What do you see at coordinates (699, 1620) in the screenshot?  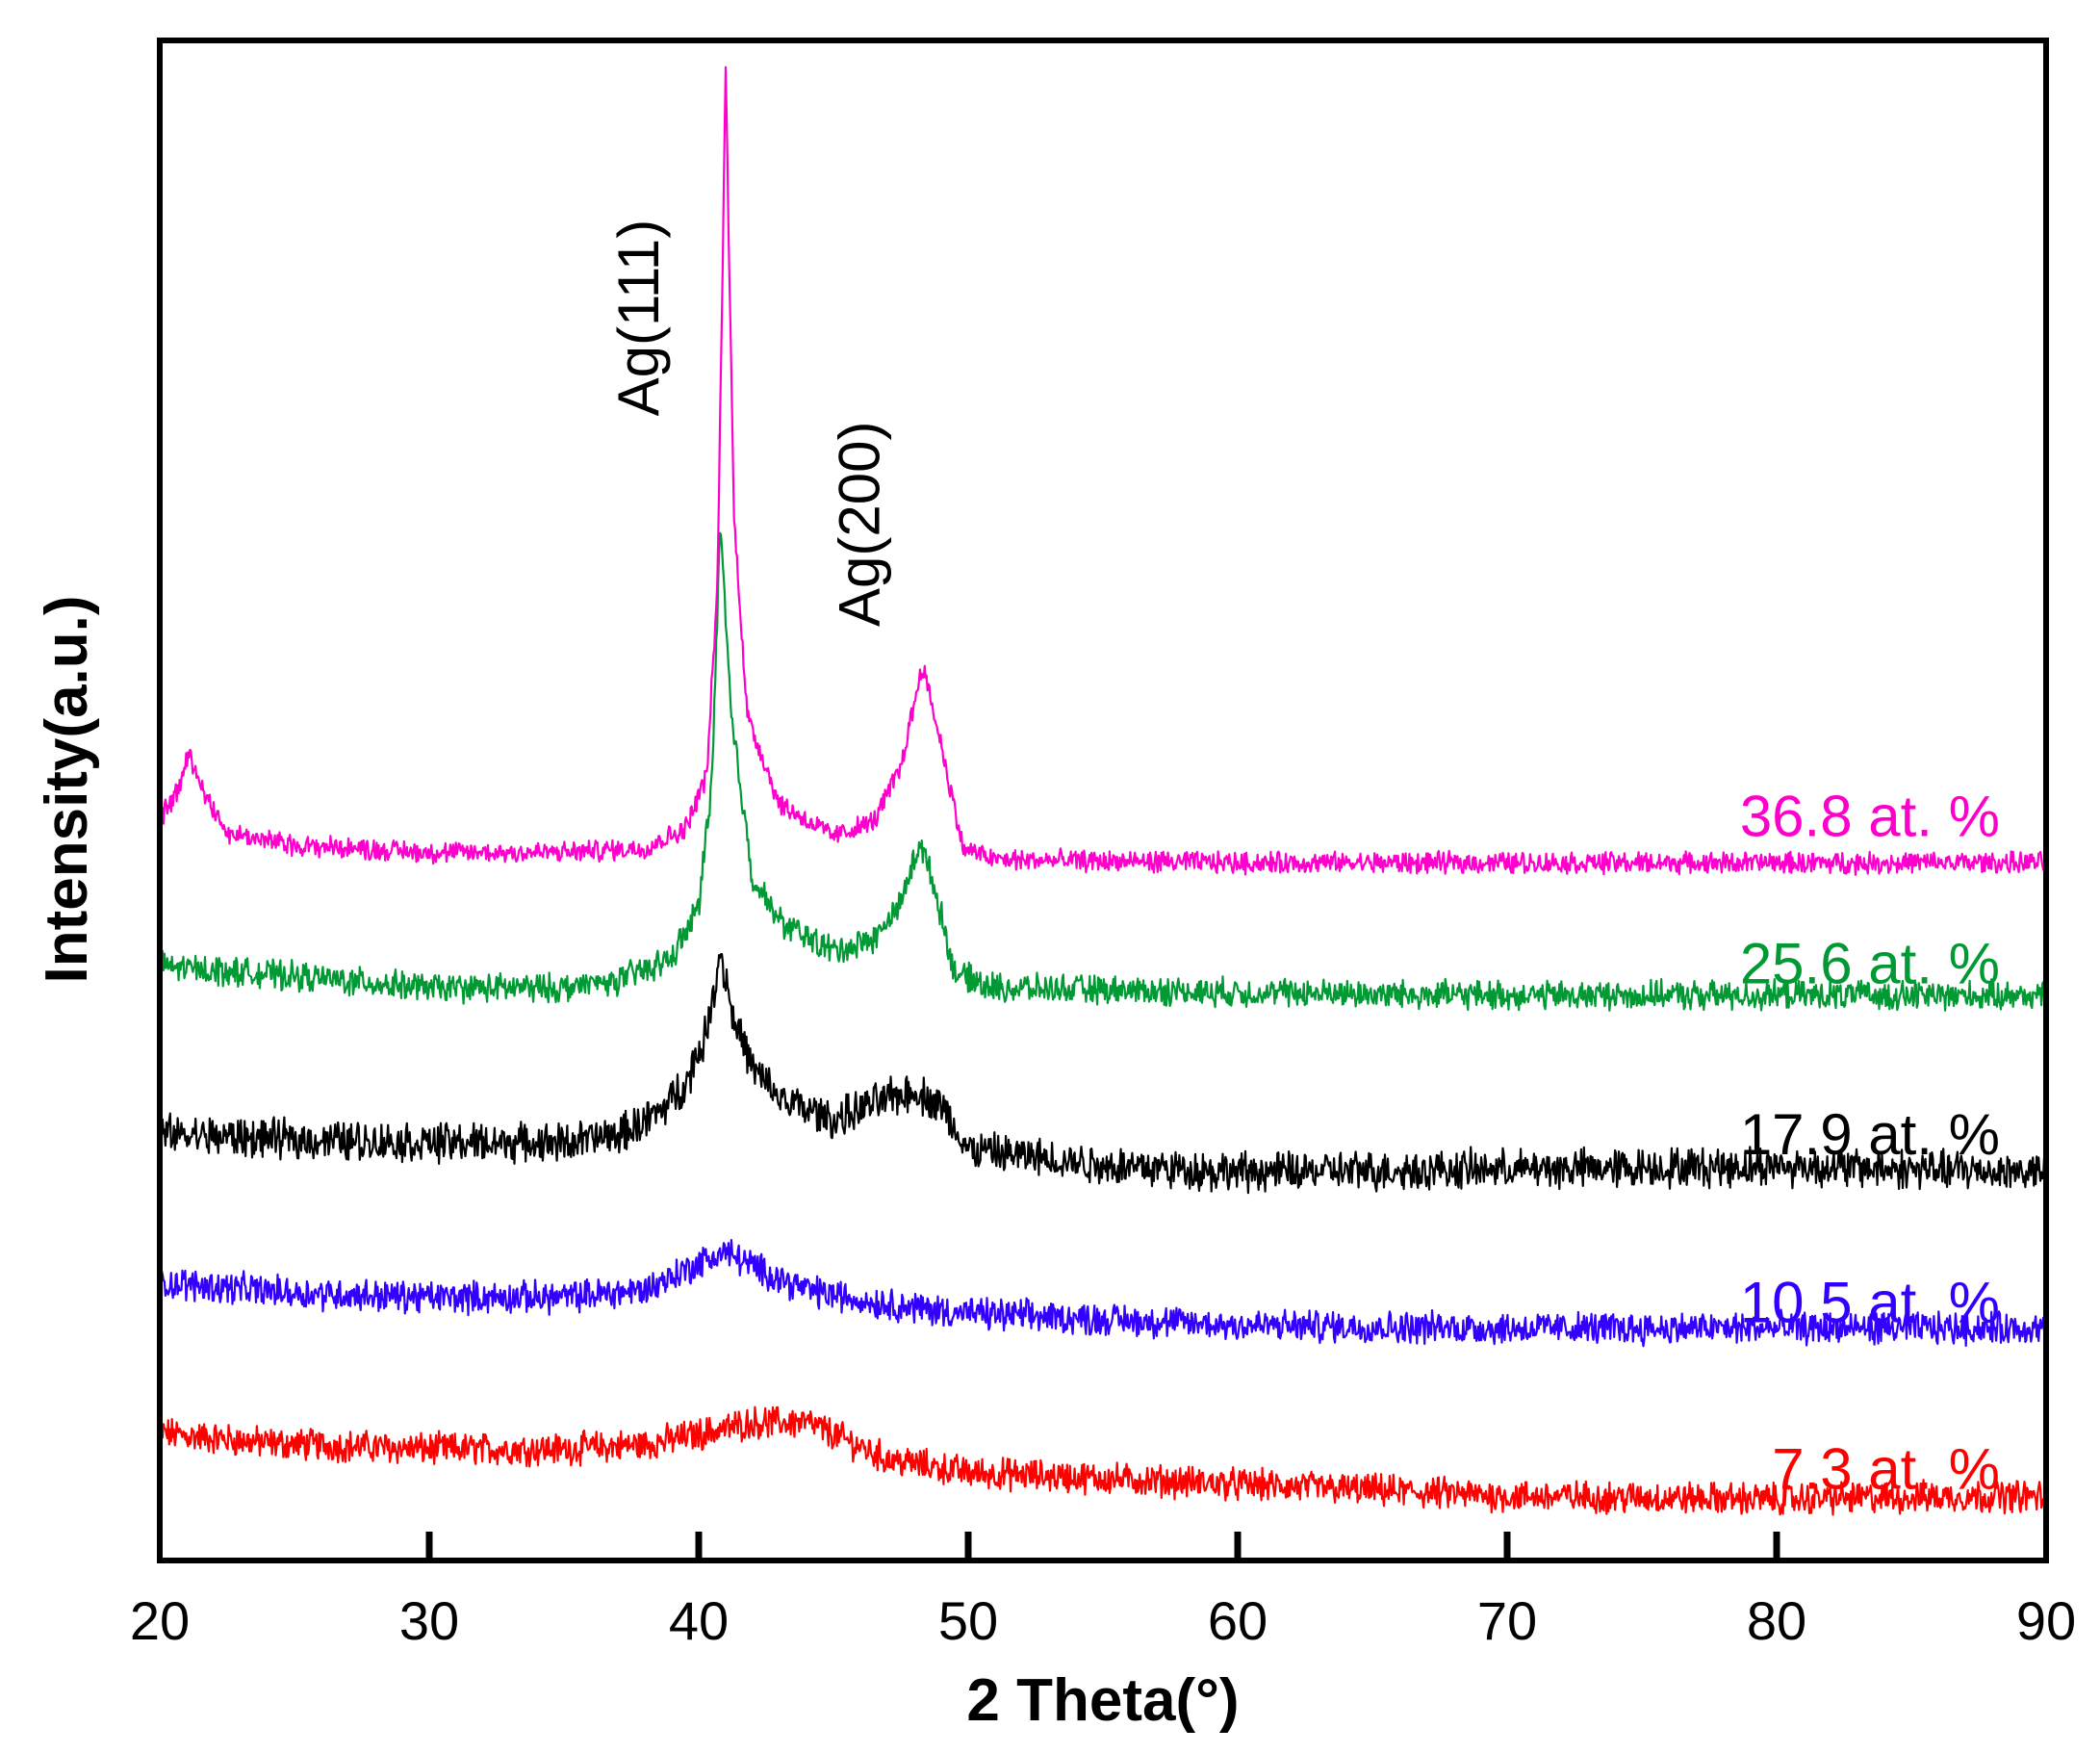 I see `x-tick-label-40: 40` at bounding box center [699, 1620].